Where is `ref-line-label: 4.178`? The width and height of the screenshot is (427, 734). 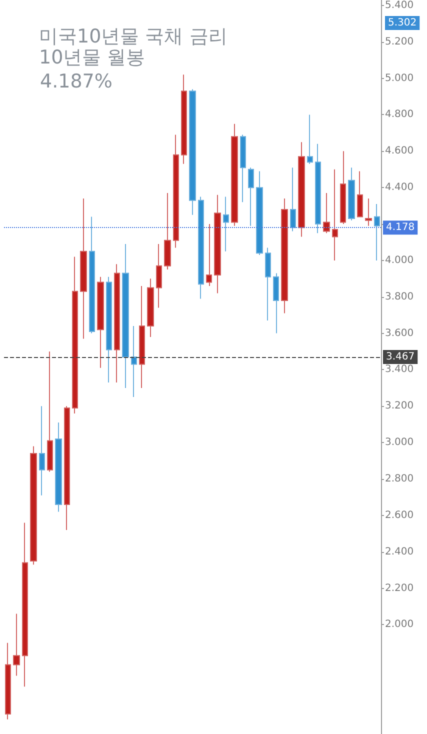 ref-line-label: 4.178 is located at coordinates (400, 228).